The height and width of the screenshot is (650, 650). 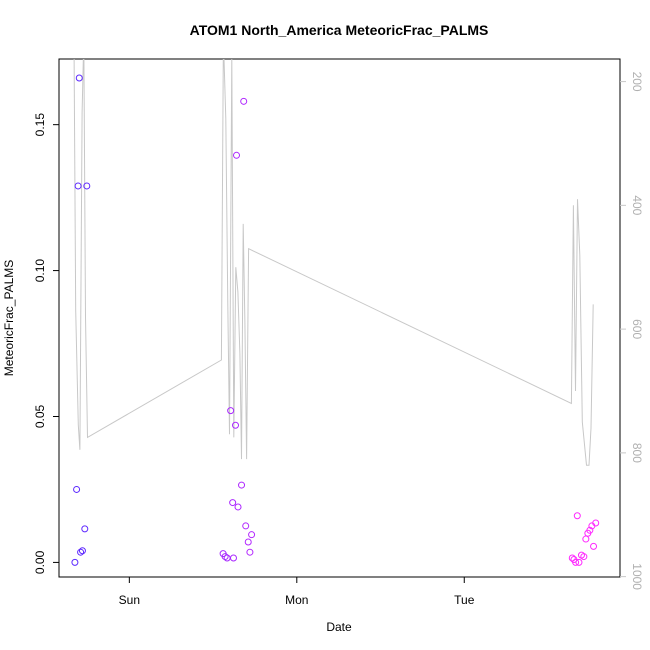 What do you see at coordinates (637, 82) in the screenshot?
I see `y2-tick-label: 200` at bounding box center [637, 82].